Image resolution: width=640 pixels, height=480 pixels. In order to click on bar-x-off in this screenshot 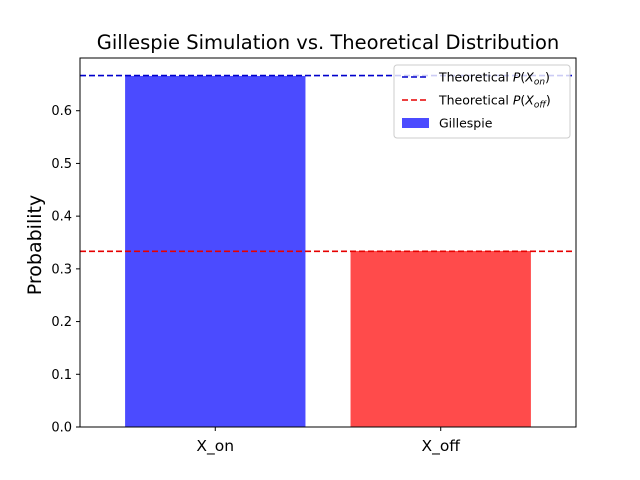, I will do `click(440, 338)`.